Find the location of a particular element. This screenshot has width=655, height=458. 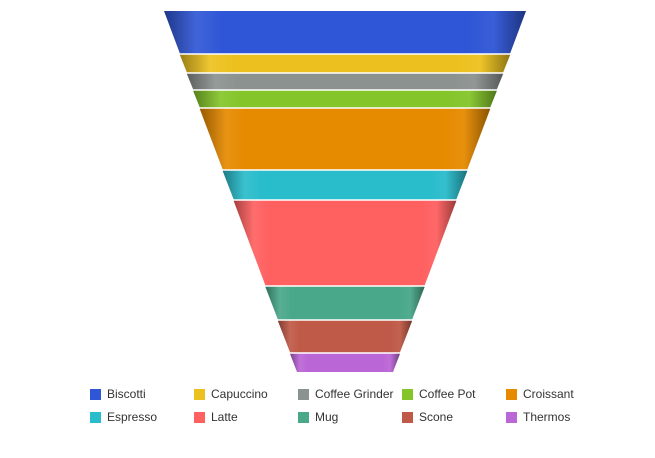

legend-label: Coffee Pot is located at coordinates (447, 394).